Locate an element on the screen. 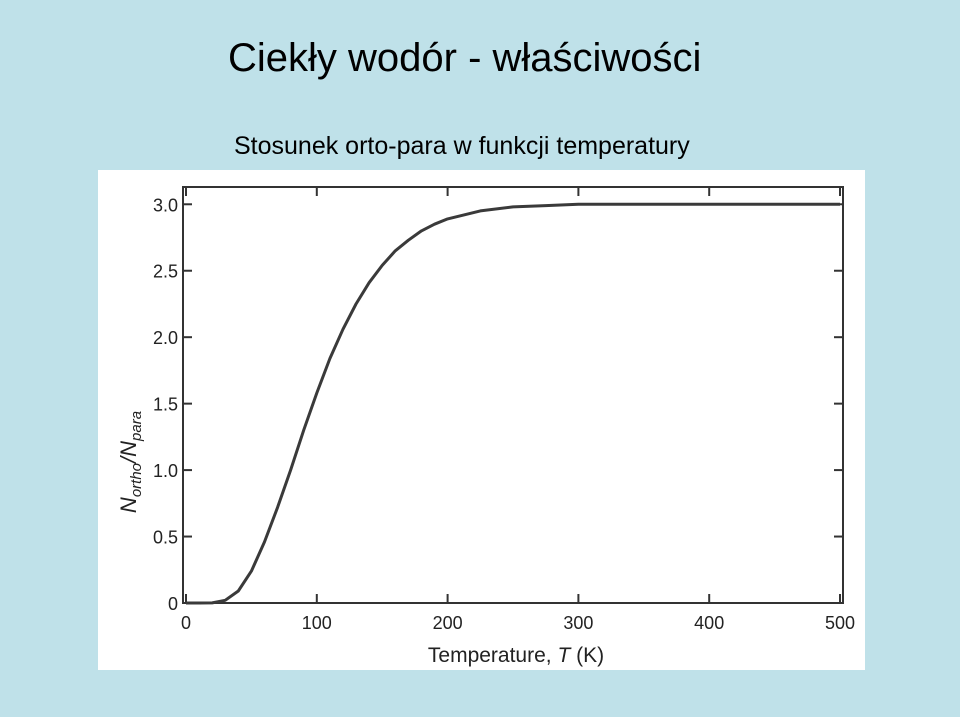  x-tick-label: 500 is located at coordinates (840, 623).